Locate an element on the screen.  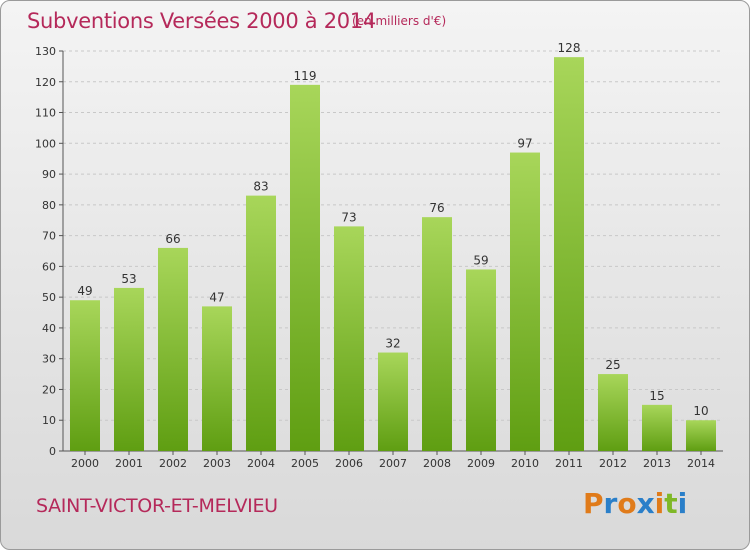
y-tick-label: 30 is located at coordinates (49, 359).